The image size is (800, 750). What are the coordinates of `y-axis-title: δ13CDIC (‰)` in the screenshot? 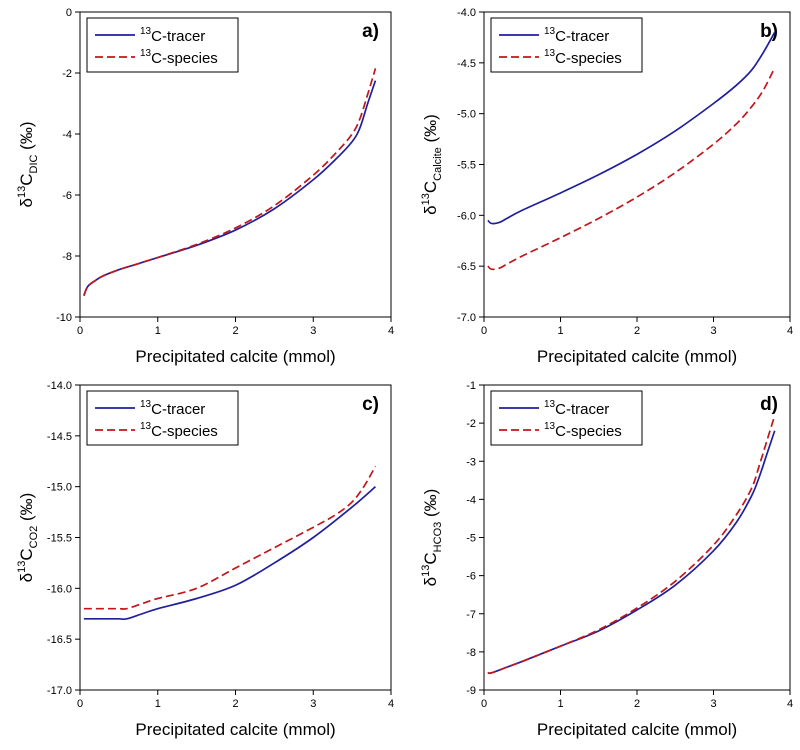 It's located at (28, 165).